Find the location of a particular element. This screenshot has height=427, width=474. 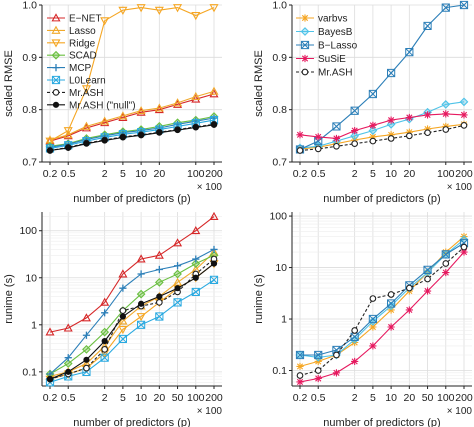

y-tick-label: 1 is located at coordinates (284, 320).